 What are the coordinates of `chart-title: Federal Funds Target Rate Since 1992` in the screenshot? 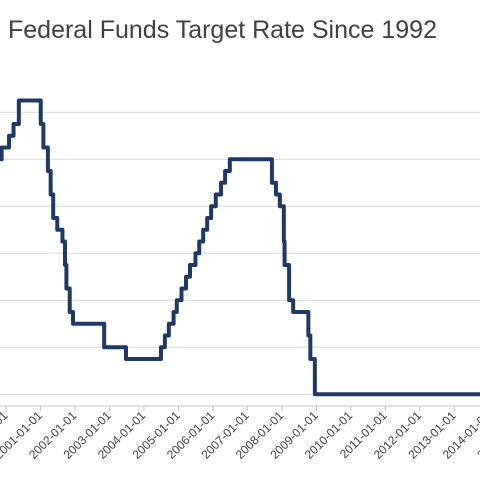 It's located at (222, 30).